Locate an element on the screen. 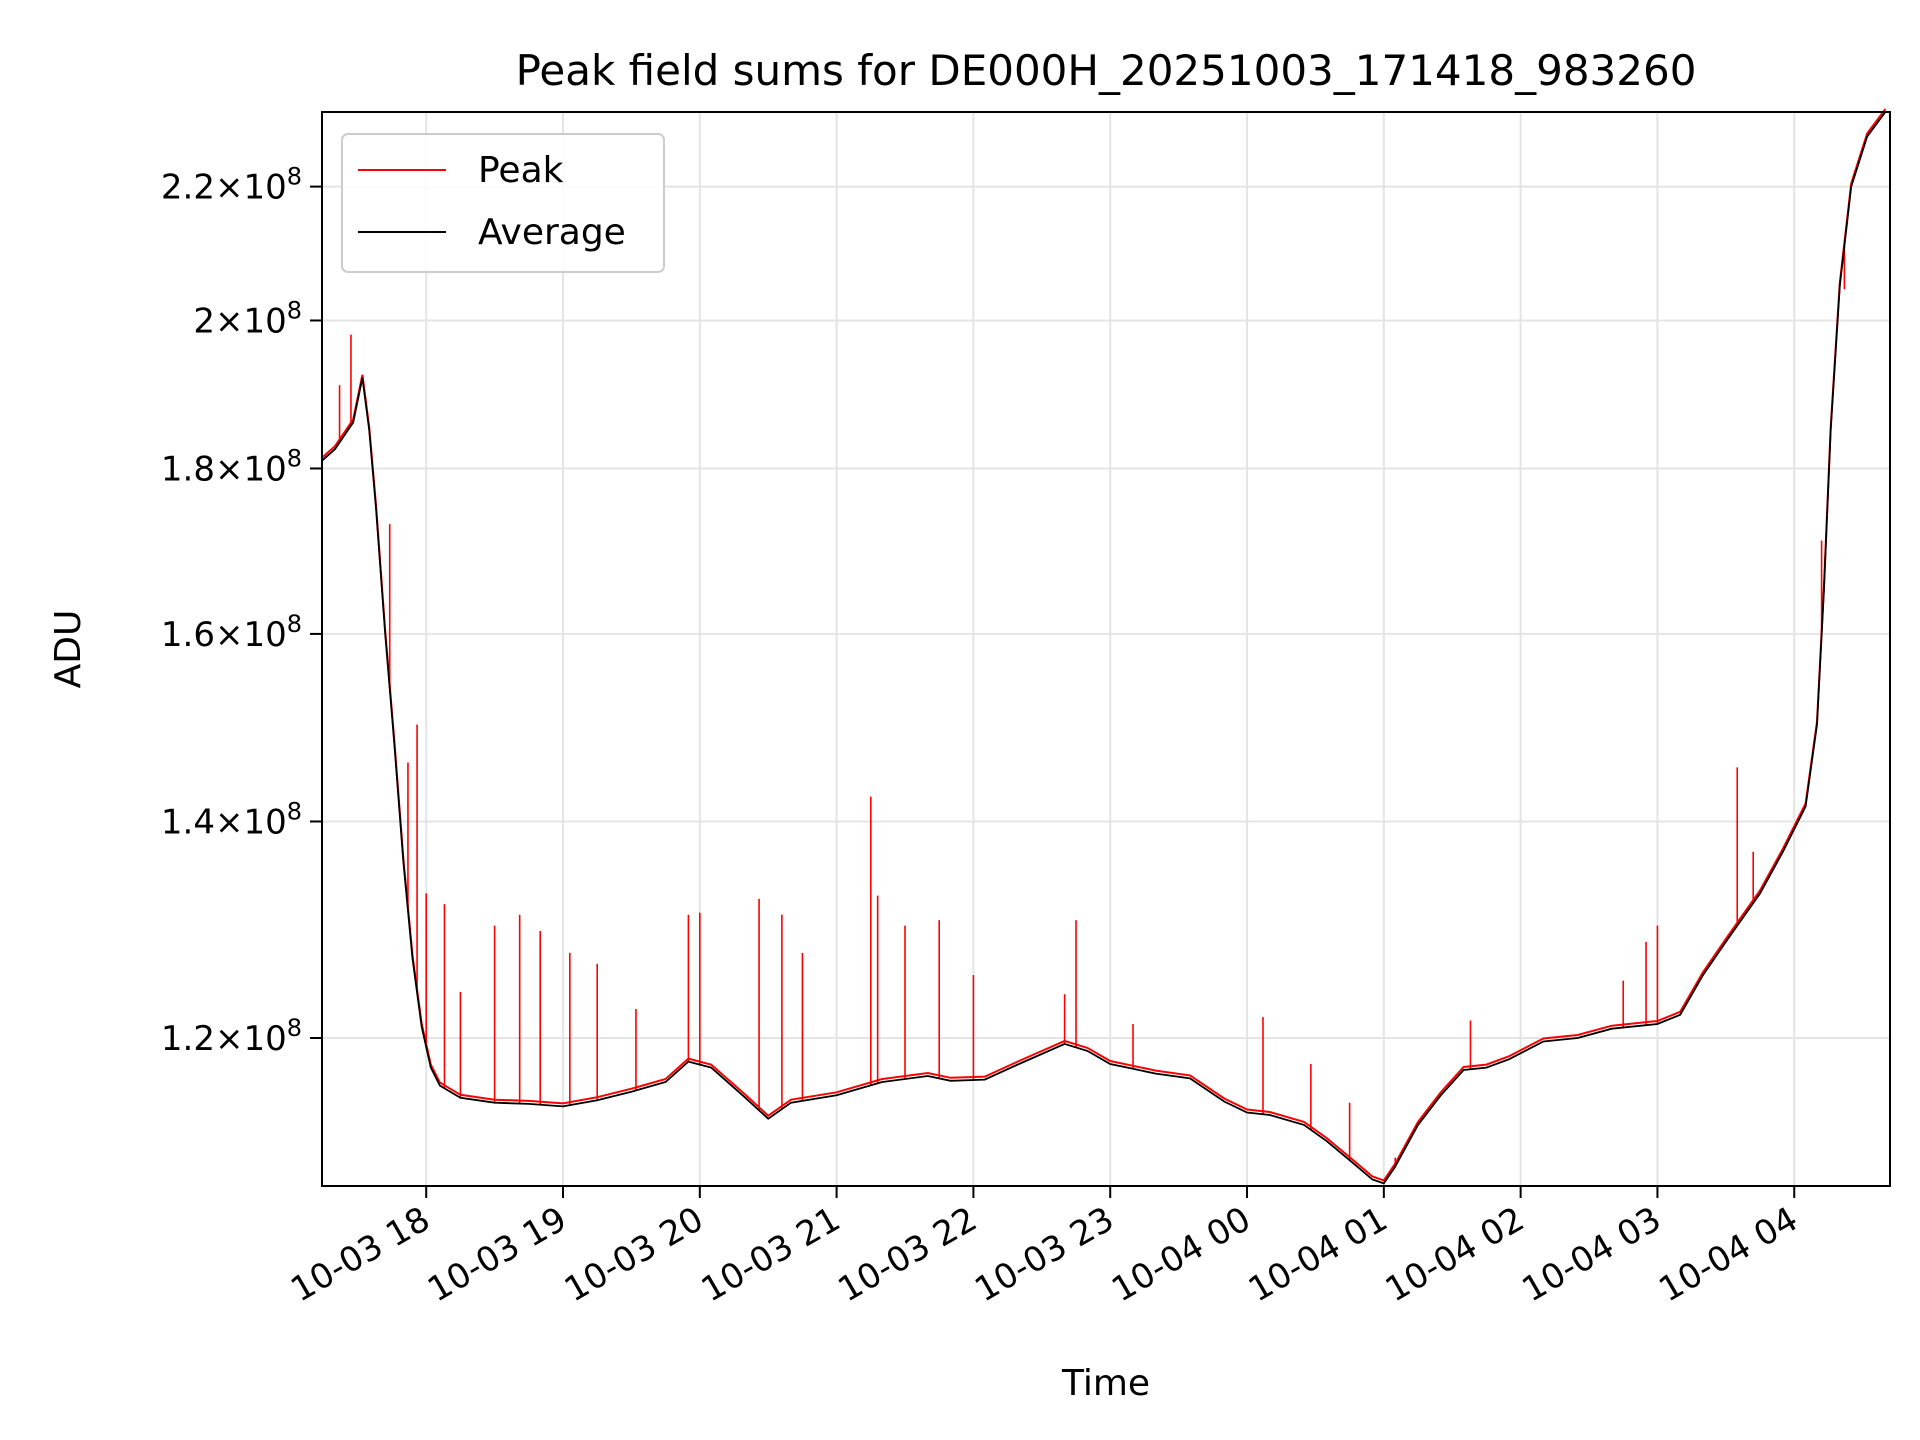  y-axis-label: ADU is located at coordinates (68, 649).